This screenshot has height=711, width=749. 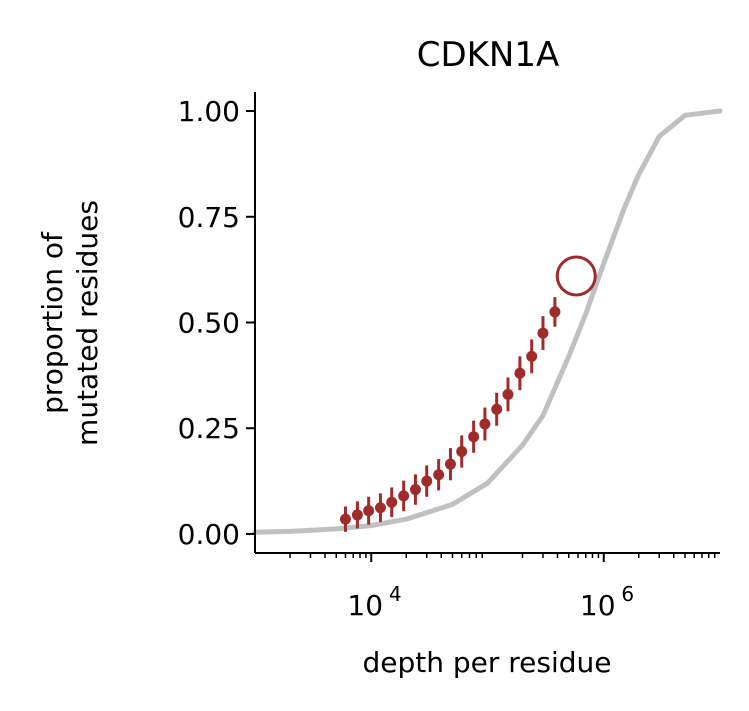 I want to click on y-axis-label: proportion of mutated residues, so click(x=70, y=323).